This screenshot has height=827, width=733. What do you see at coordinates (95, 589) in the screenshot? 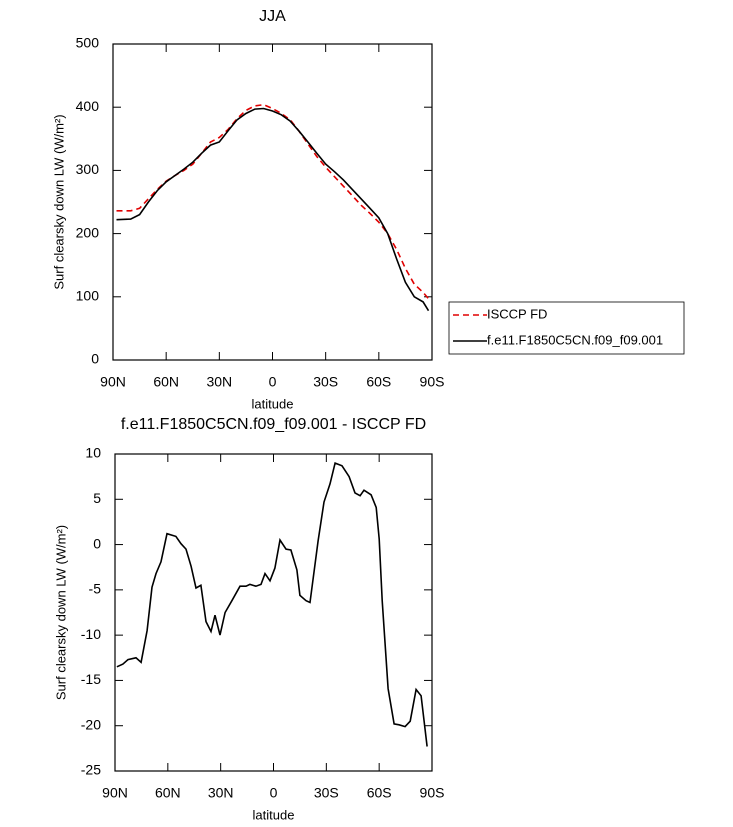
I see `y-tick-label: -5` at bounding box center [95, 589].